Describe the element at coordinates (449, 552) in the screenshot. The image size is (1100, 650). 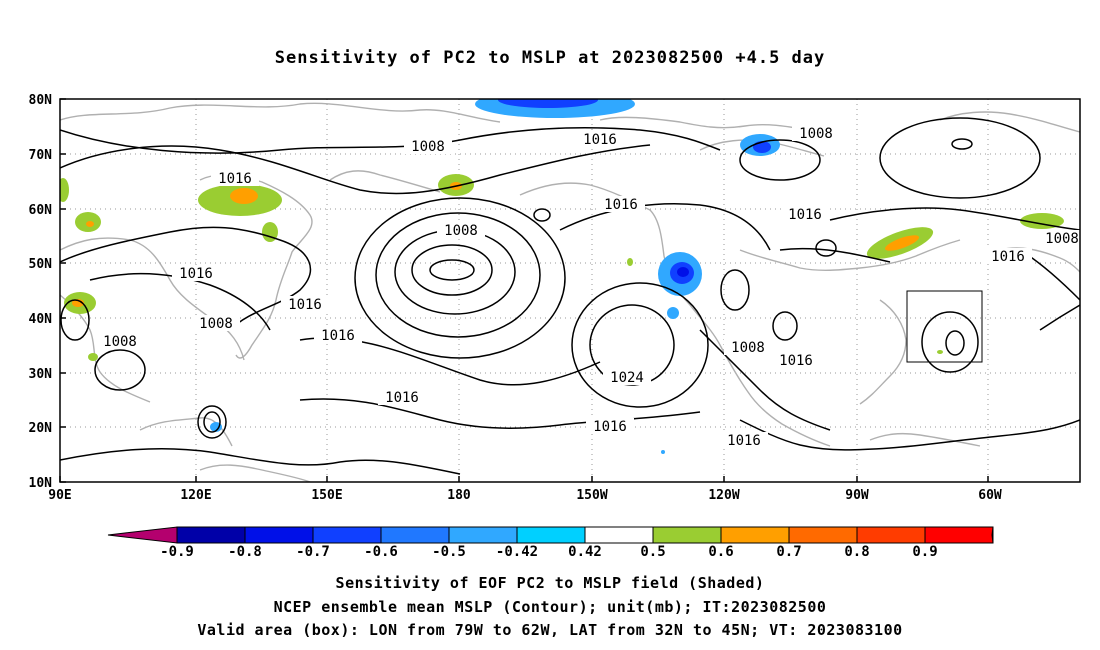
I see `colorbar-label: -0.5` at that location.